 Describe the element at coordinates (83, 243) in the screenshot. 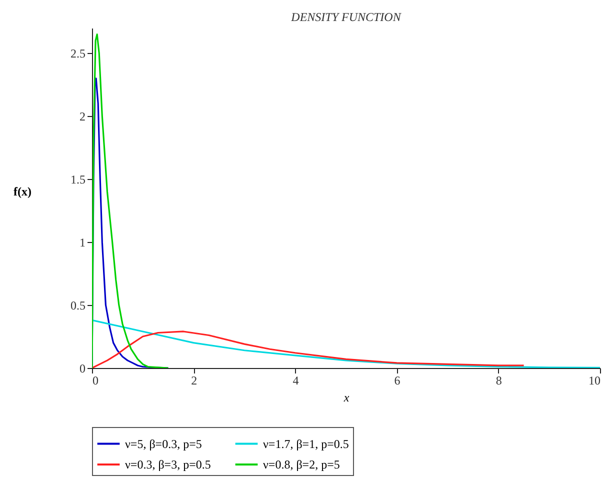

I see `y-tick-label: 1` at that location.